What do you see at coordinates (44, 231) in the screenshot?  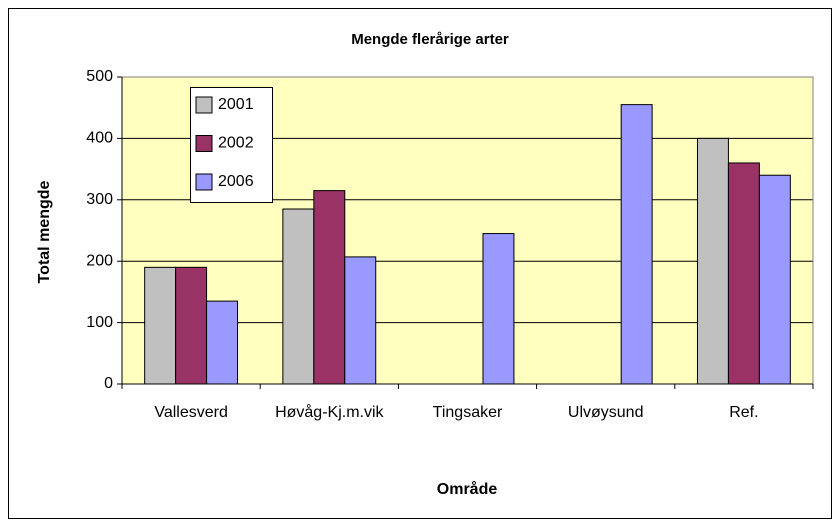 I see `y-axis-label: Total mengde` at bounding box center [44, 231].